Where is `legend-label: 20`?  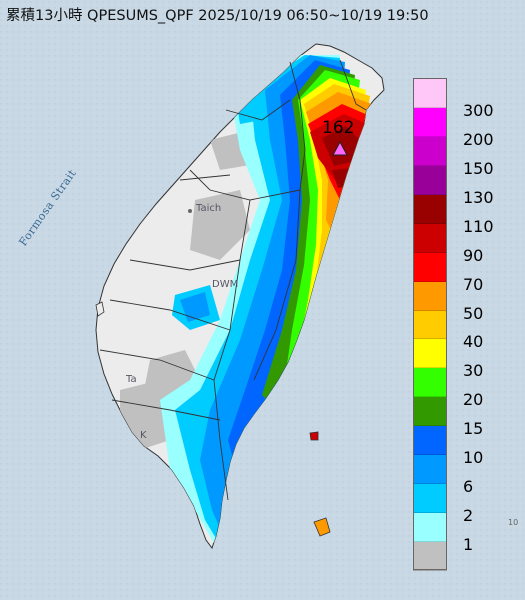 legend-label: 20 is located at coordinates (473, 400).